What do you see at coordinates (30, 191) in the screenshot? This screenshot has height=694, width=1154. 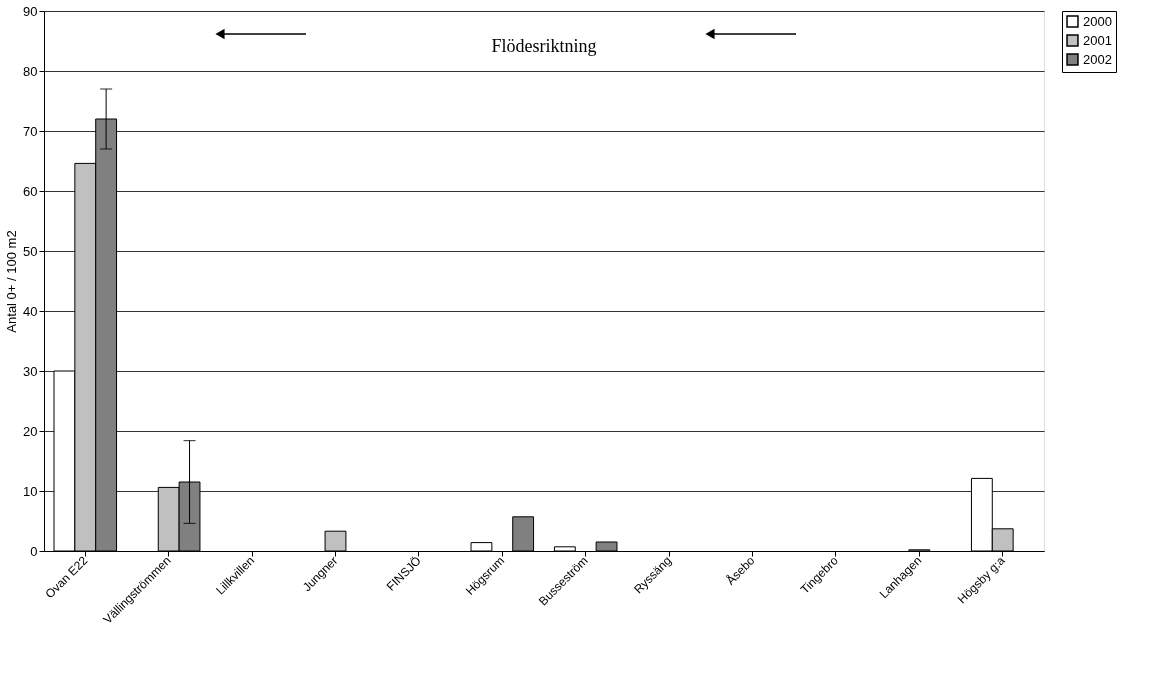 I see `y-tick-label: 60` at bounding box center [30, 191].